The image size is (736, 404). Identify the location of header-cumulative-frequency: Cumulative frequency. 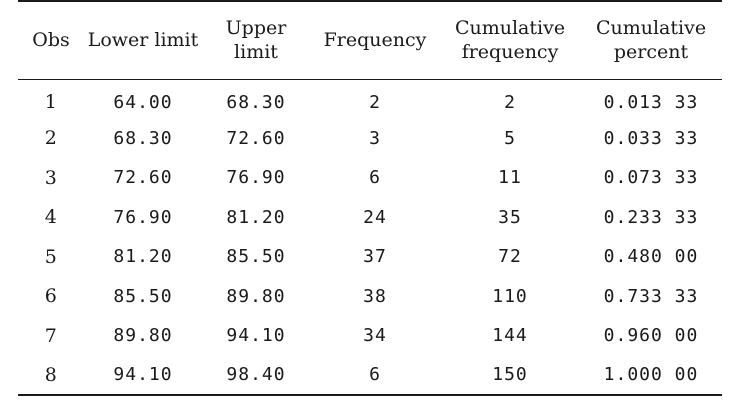
(510, 40).